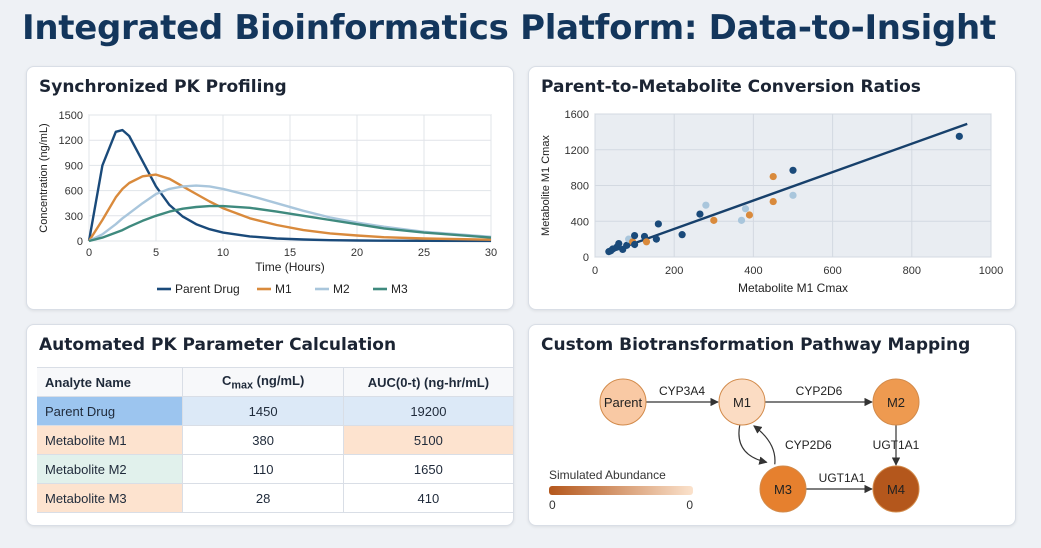 This screenshot has height=548, width=1041. What do you see at coordinates (110, 498) in the screenshot?
I see `cell-analyte-name: Metabolite M3` at bounding box center [110, 498].